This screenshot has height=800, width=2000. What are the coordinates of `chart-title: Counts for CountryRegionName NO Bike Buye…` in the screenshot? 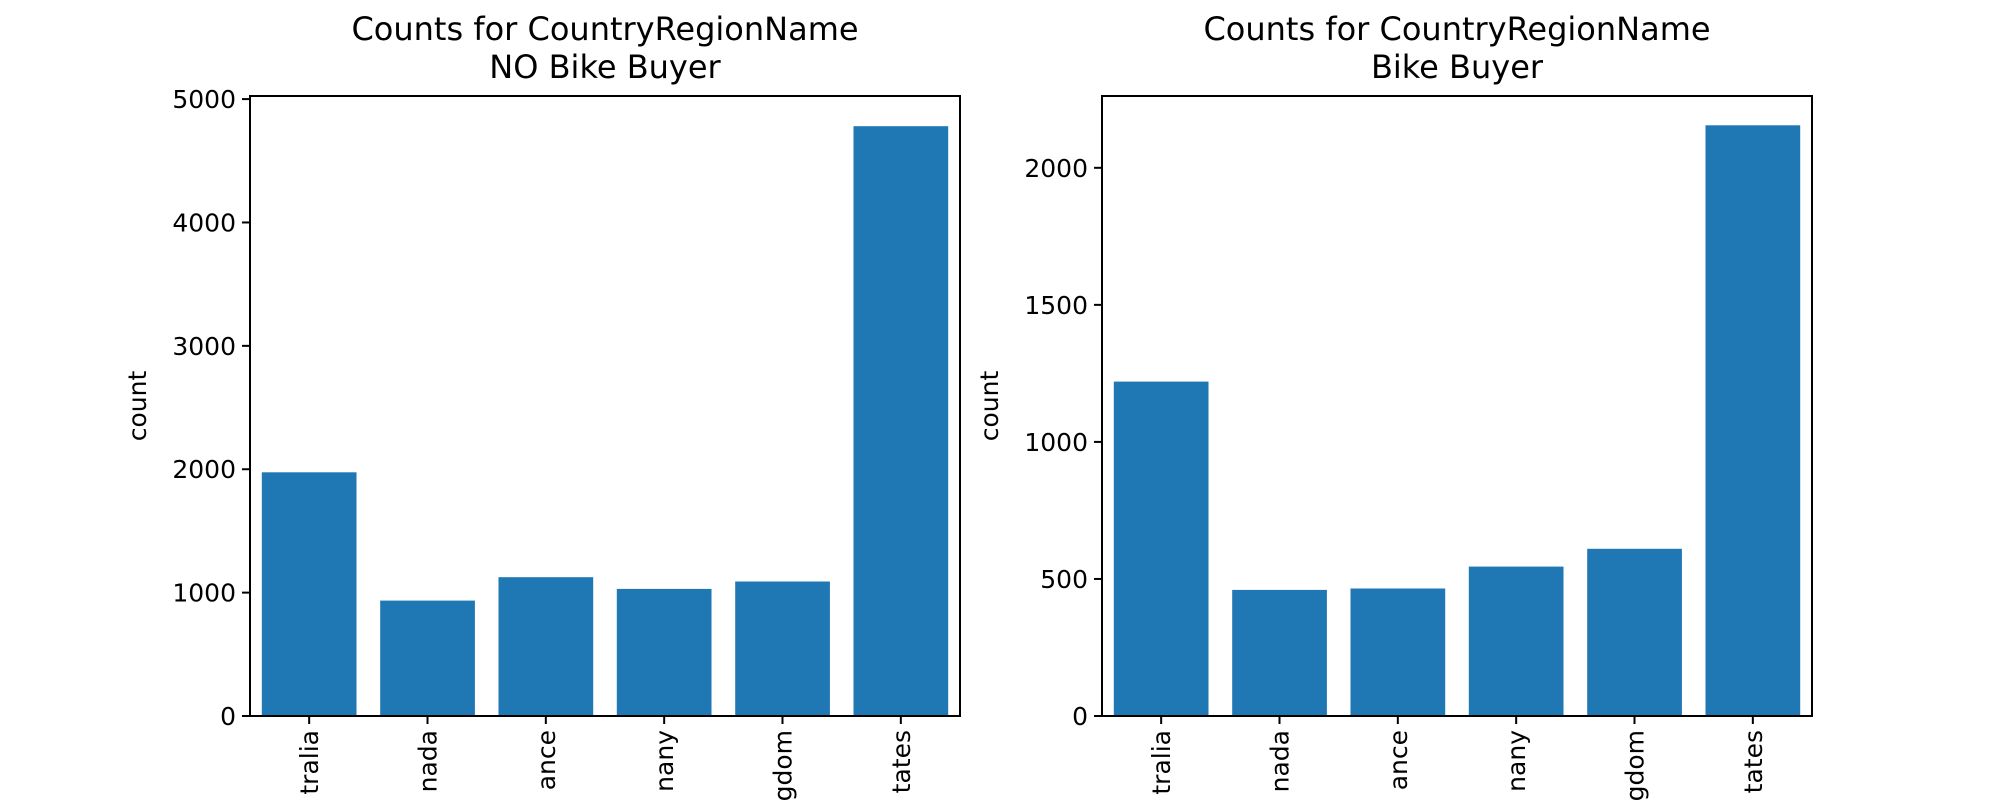 It's located at (604, 48).